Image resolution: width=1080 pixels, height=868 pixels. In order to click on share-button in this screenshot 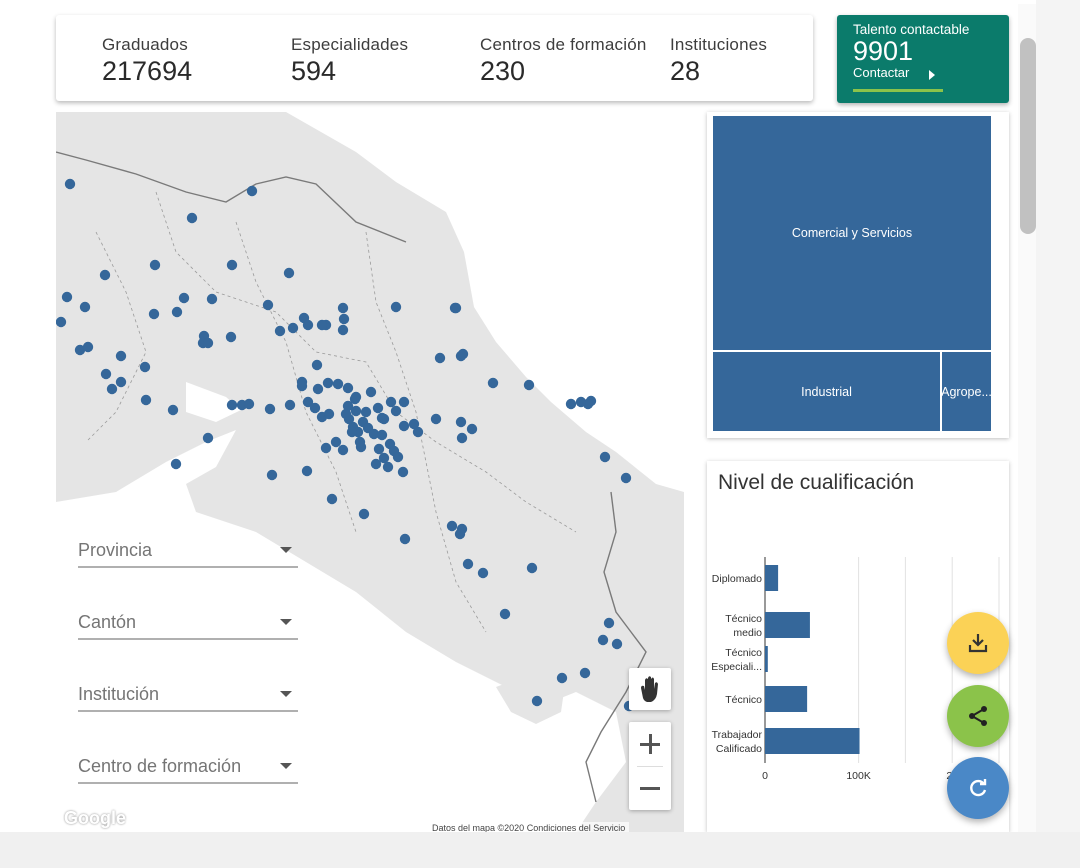, I will do `click(978, 716)`.